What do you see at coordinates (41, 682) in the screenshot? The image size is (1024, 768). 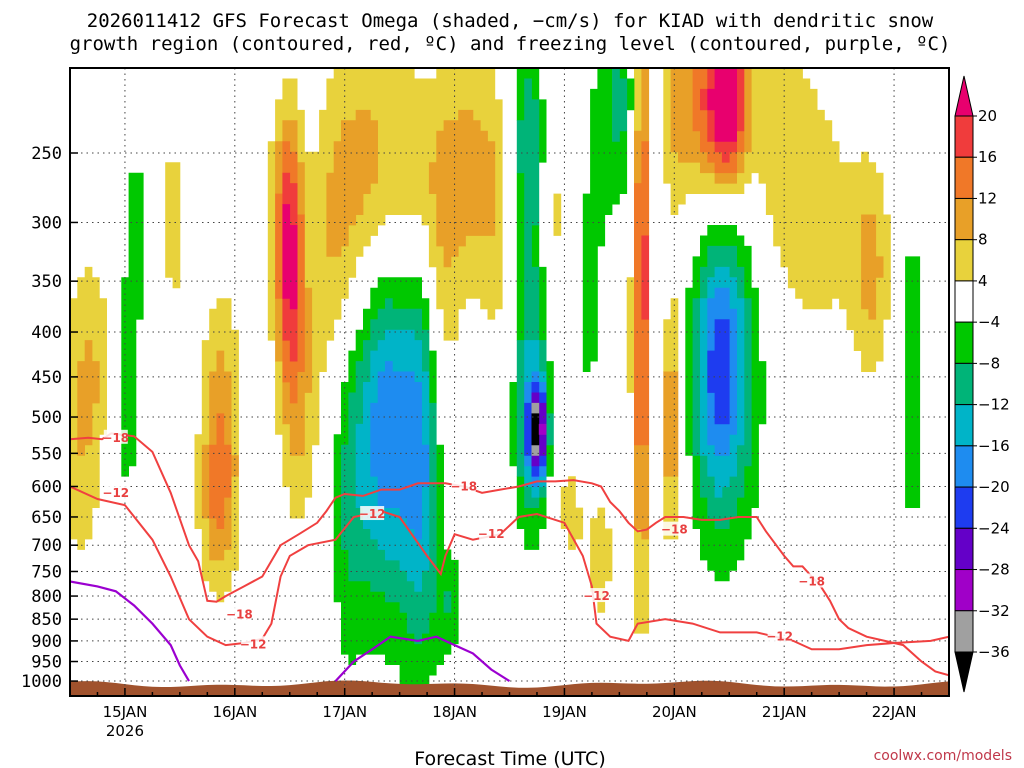 I see `y-tick-label: 1000` at bounding box center [41, 682].